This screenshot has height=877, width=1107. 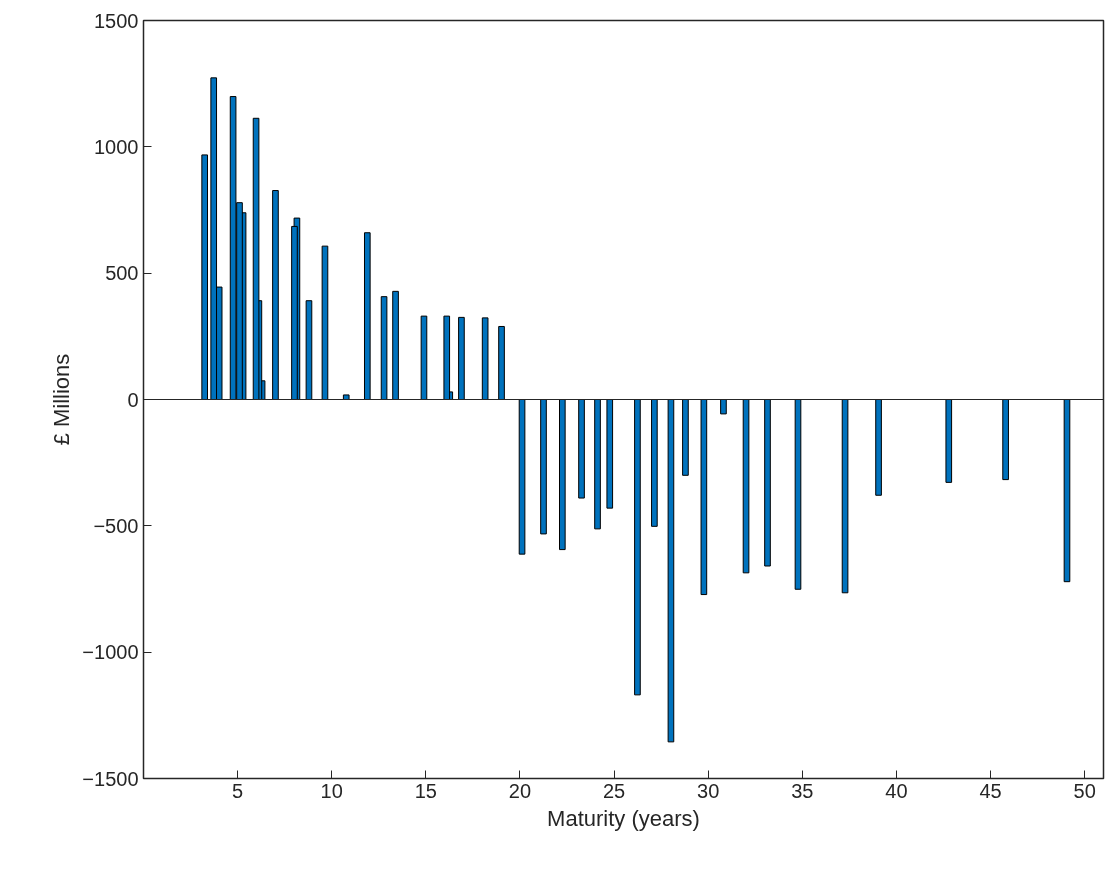 I want to click on x-tick-label: 5, so click(x=238, y=790).